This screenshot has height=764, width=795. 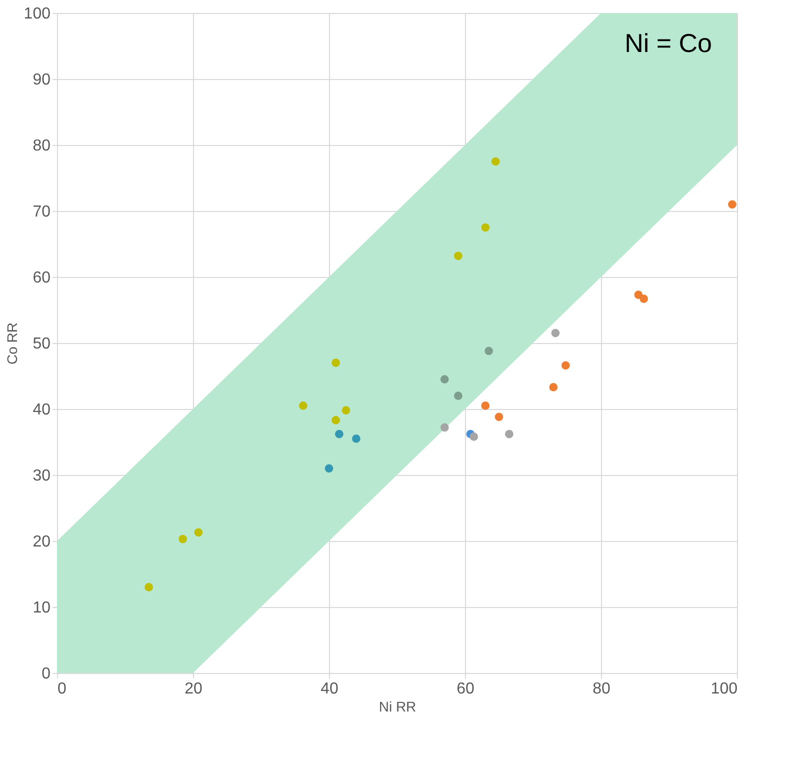 I want to click on y-tick-label: 90, so click(x=41, y=80).